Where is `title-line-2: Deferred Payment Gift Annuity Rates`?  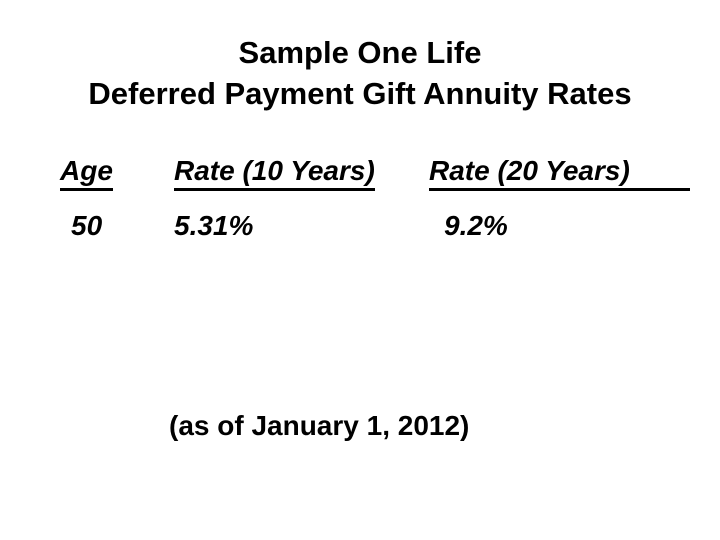 title-line-2: Deferred Payment Gift Annuity Rates is located at coordinates (360, 93).